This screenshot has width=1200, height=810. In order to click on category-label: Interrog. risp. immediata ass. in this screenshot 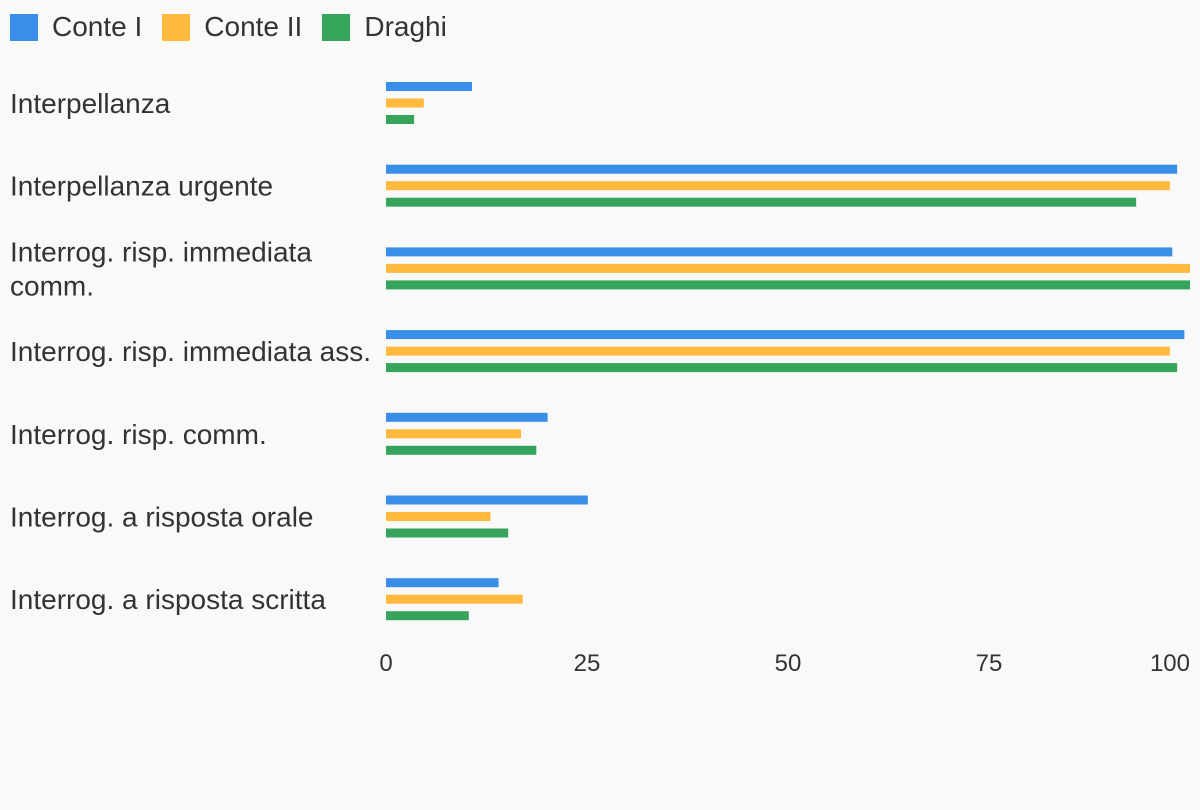, I will do `click(190, 351)`.